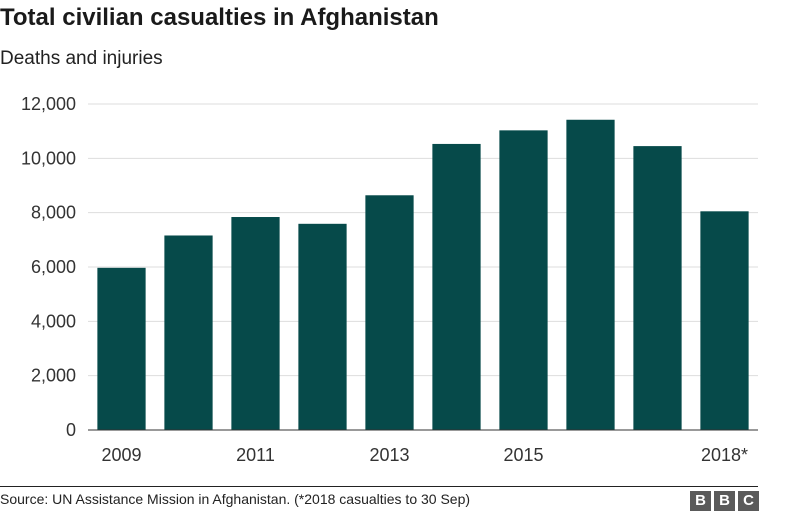  Describe the element at coordinates (53, 376) in the screenshot. I see `y-tick-label: 2,000` at that location.